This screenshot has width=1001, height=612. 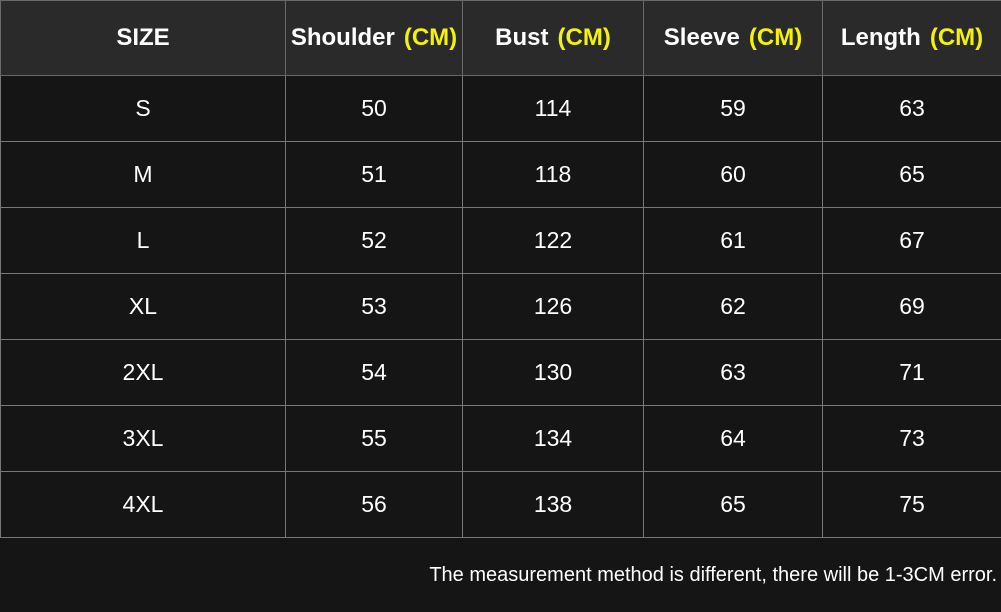 What do you see at coordinates (143, 108) in the screenshot?
I see `cell-size: S` at bounding box center [143, 108].